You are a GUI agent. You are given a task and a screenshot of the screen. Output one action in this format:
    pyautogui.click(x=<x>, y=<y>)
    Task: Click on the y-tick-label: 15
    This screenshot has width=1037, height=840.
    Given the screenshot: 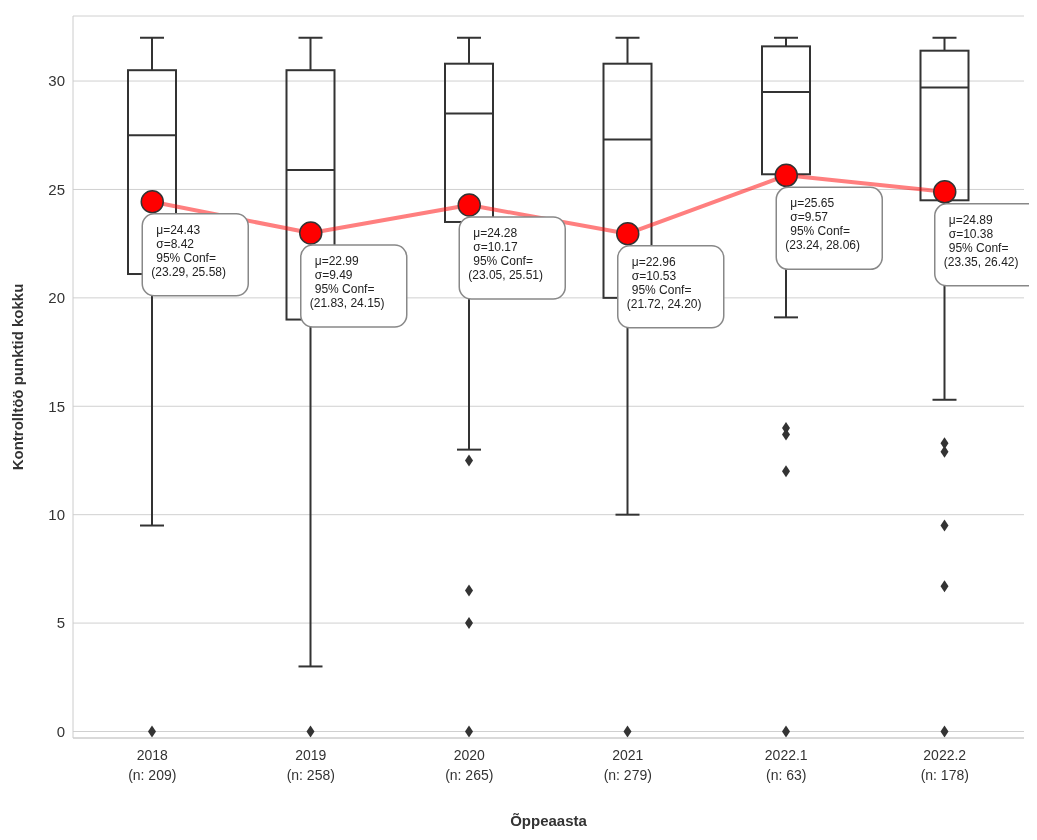 What is the action you would take?
    pyautogui.click(x=56, y=406)
    